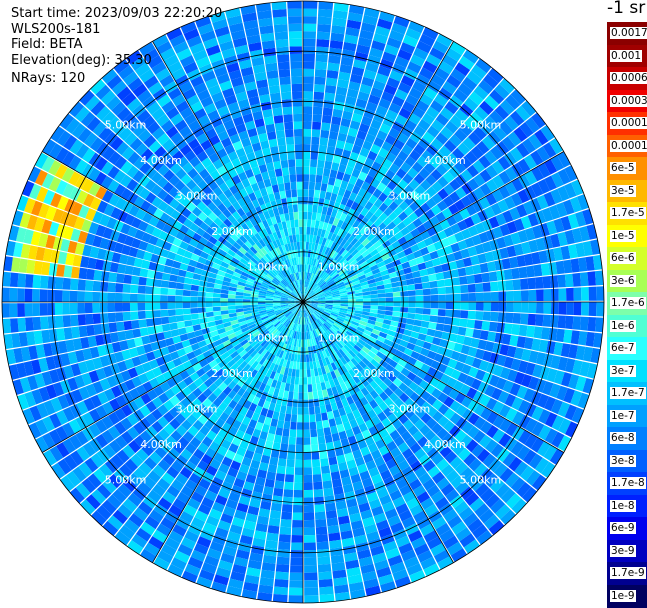 Image resolution: width=647 pixels, height=608 pixels. Describe the element at coordinates (628, 303) in the screenshot. I see `colorbar-tick-label: 1.7e-6` at that location.